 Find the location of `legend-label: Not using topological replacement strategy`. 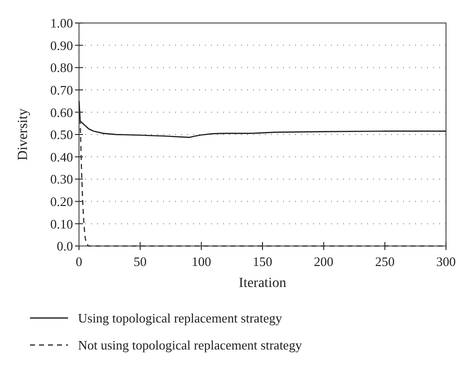

legend-label: Not using topological replacement strategy is located at coordinates (190, 345).